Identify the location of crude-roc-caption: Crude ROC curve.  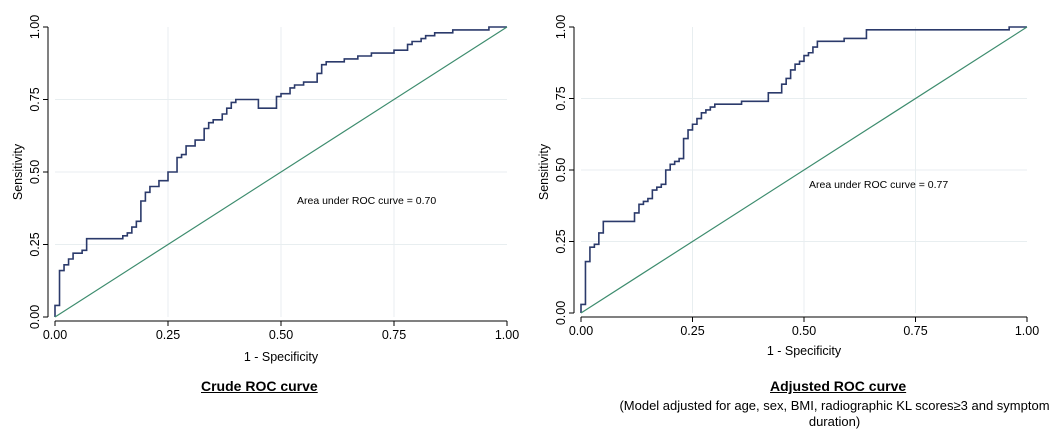
(259, 386).